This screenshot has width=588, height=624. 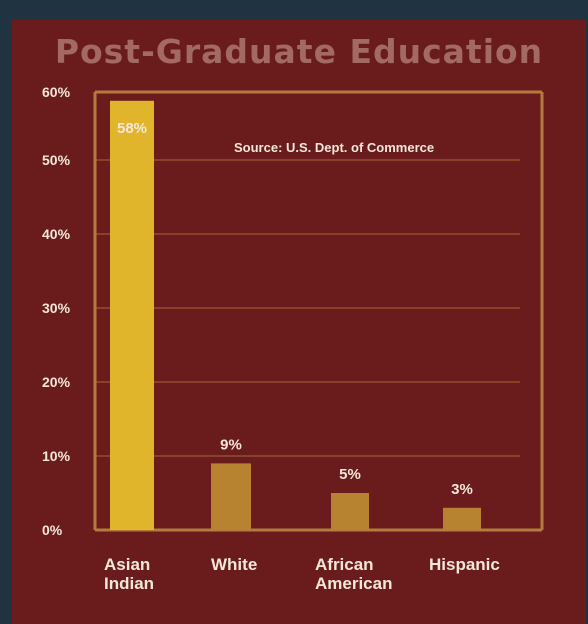 I want to click on data-label: 3%, so click(x=462, y=489).